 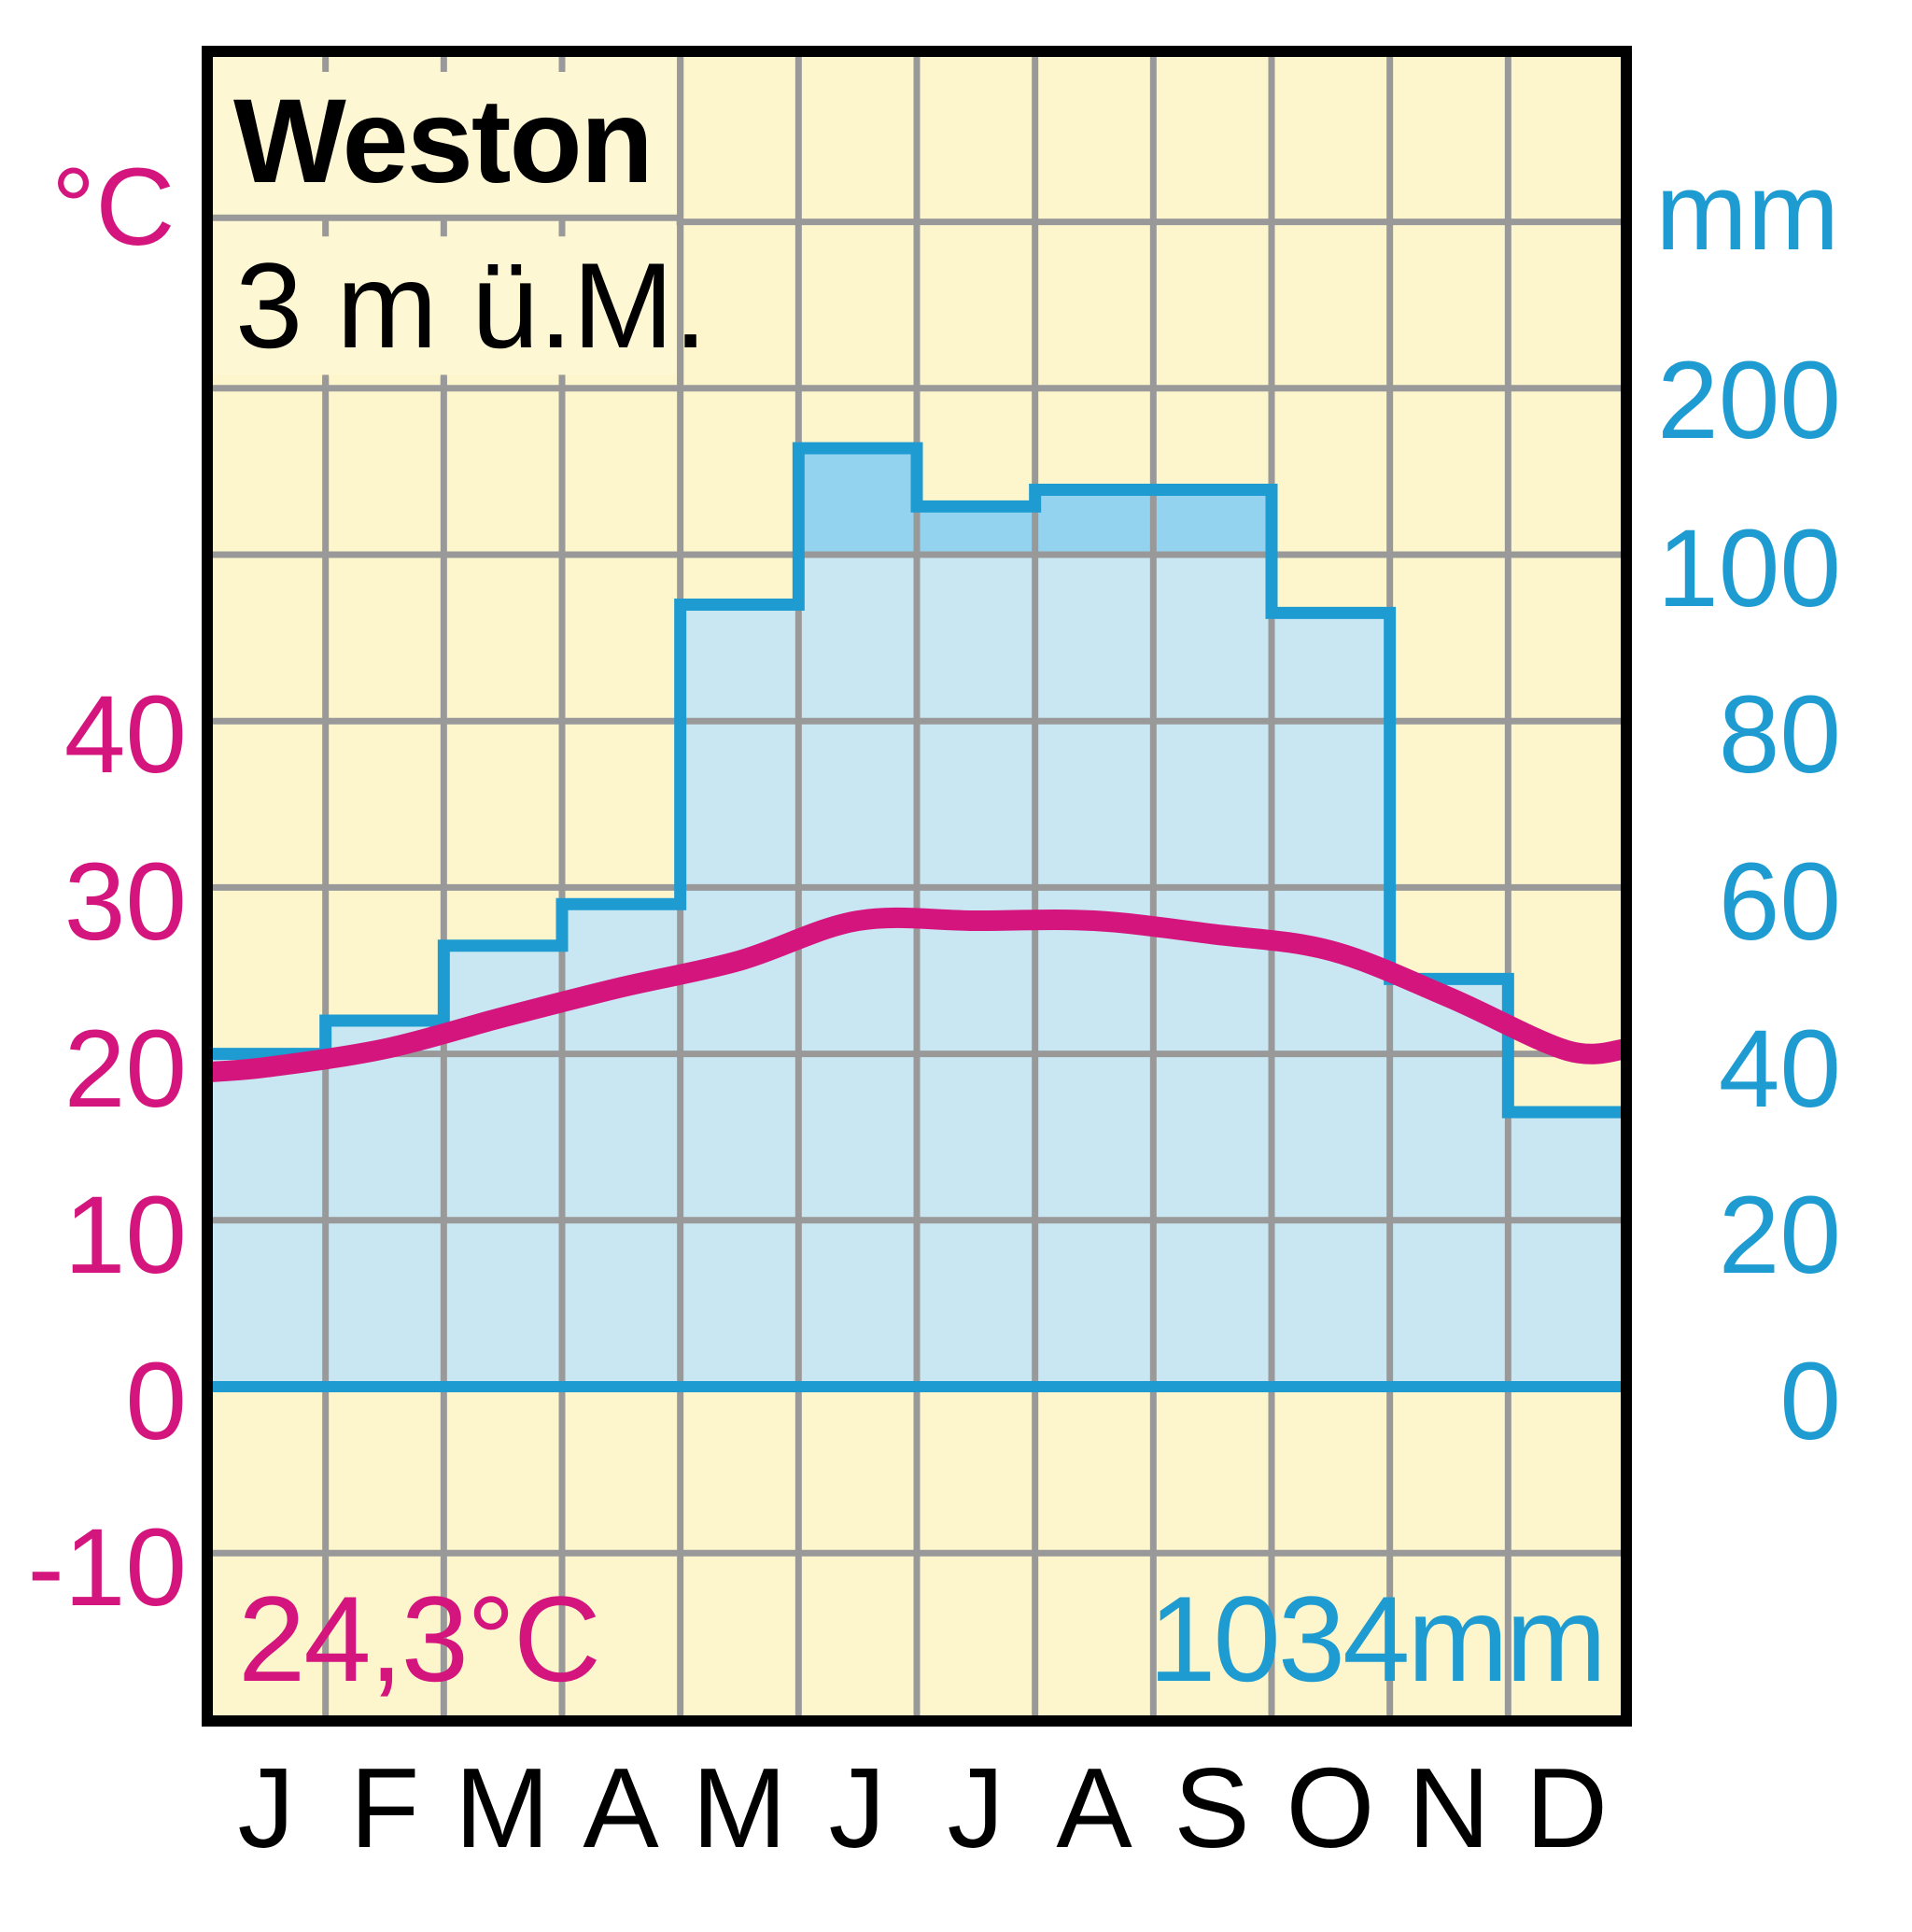 I want to click on month-label: D, so click(x=1567, y=1807).